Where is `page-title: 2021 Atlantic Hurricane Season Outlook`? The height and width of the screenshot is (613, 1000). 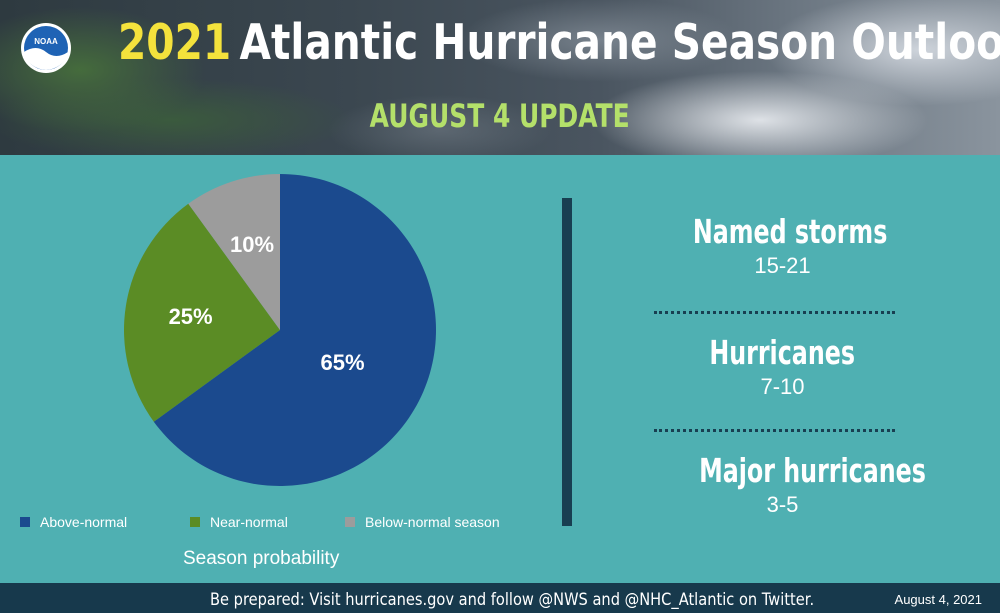 page-title: 2021 Atlantic Hurricane Season Outlook is located at coordinates (559, 49).